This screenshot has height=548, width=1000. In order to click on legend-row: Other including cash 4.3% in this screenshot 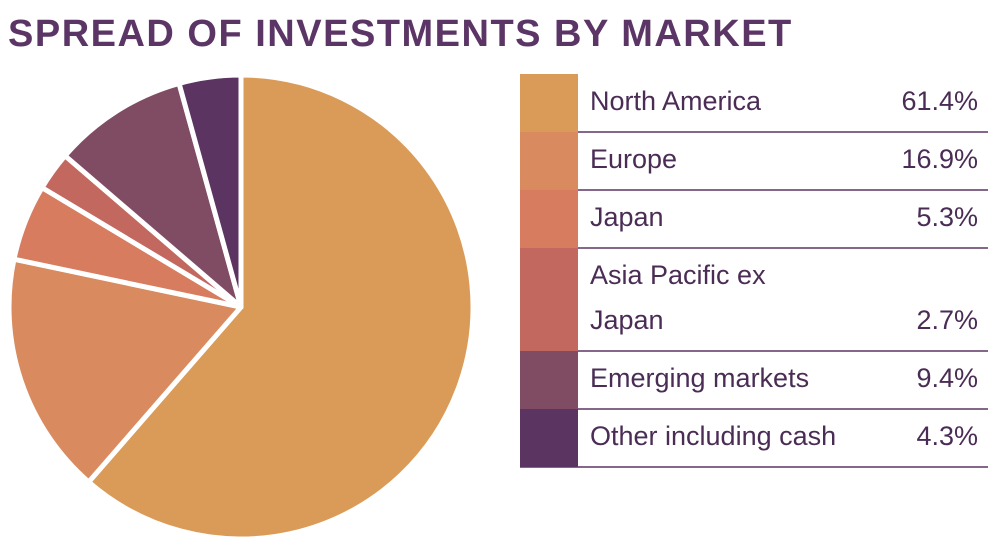, I will do `click(754, 438)`.